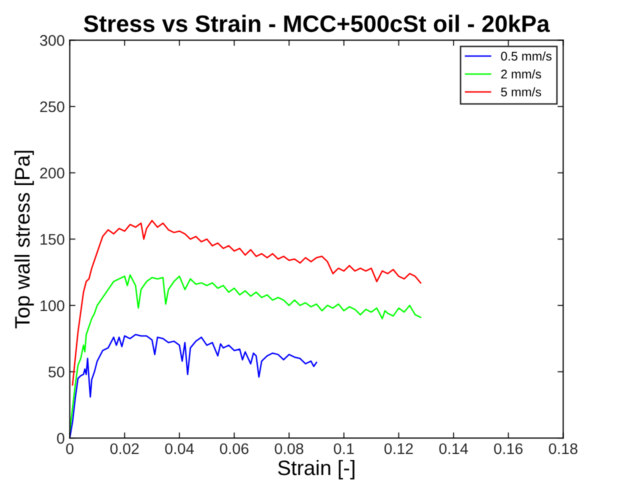  Describe the element at coordinates (234, 448) in the screenshot. I see `x-tick-label: 0.06` at that location.